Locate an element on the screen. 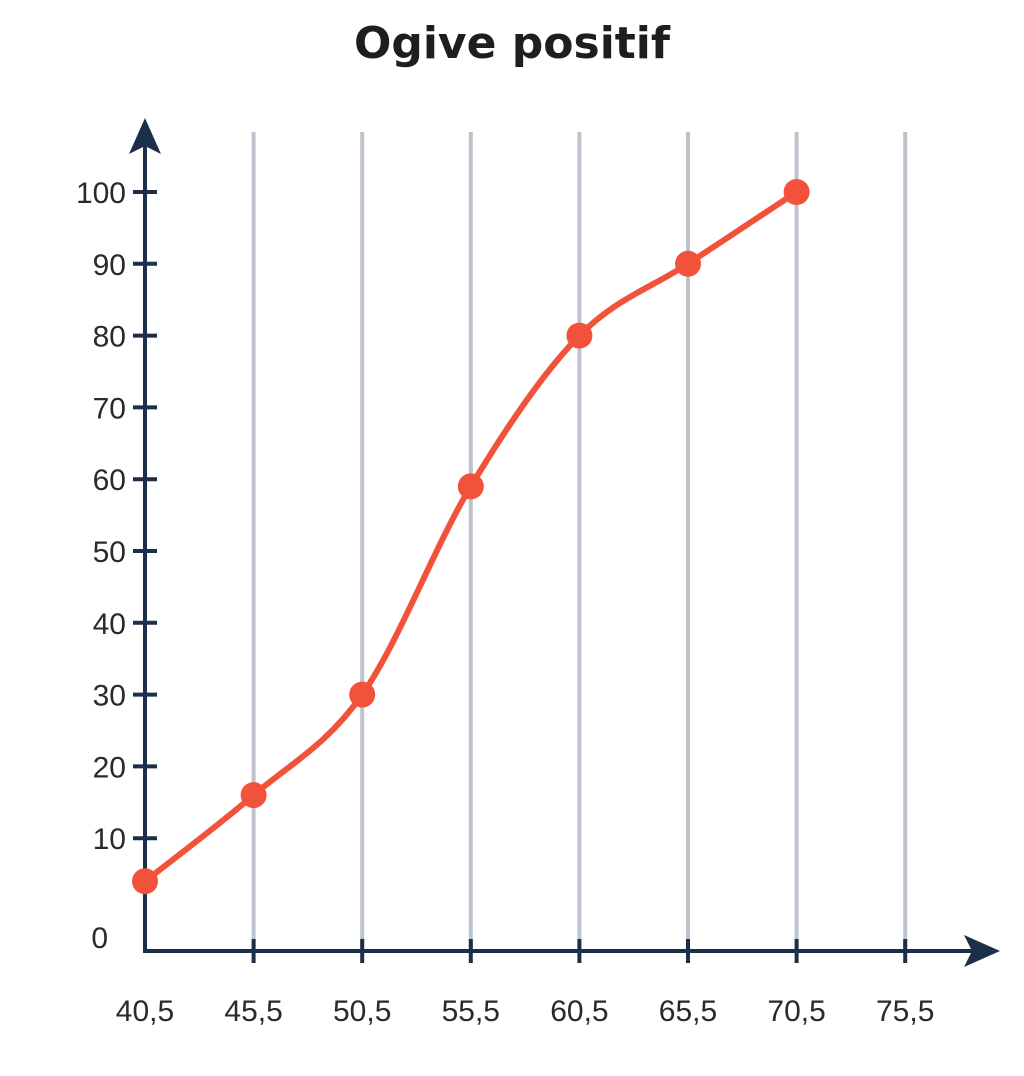 Image resolution: width=1024 pixels, height=1076 pixels. y-tick-label: 70 is located at coordinates (109, 408).